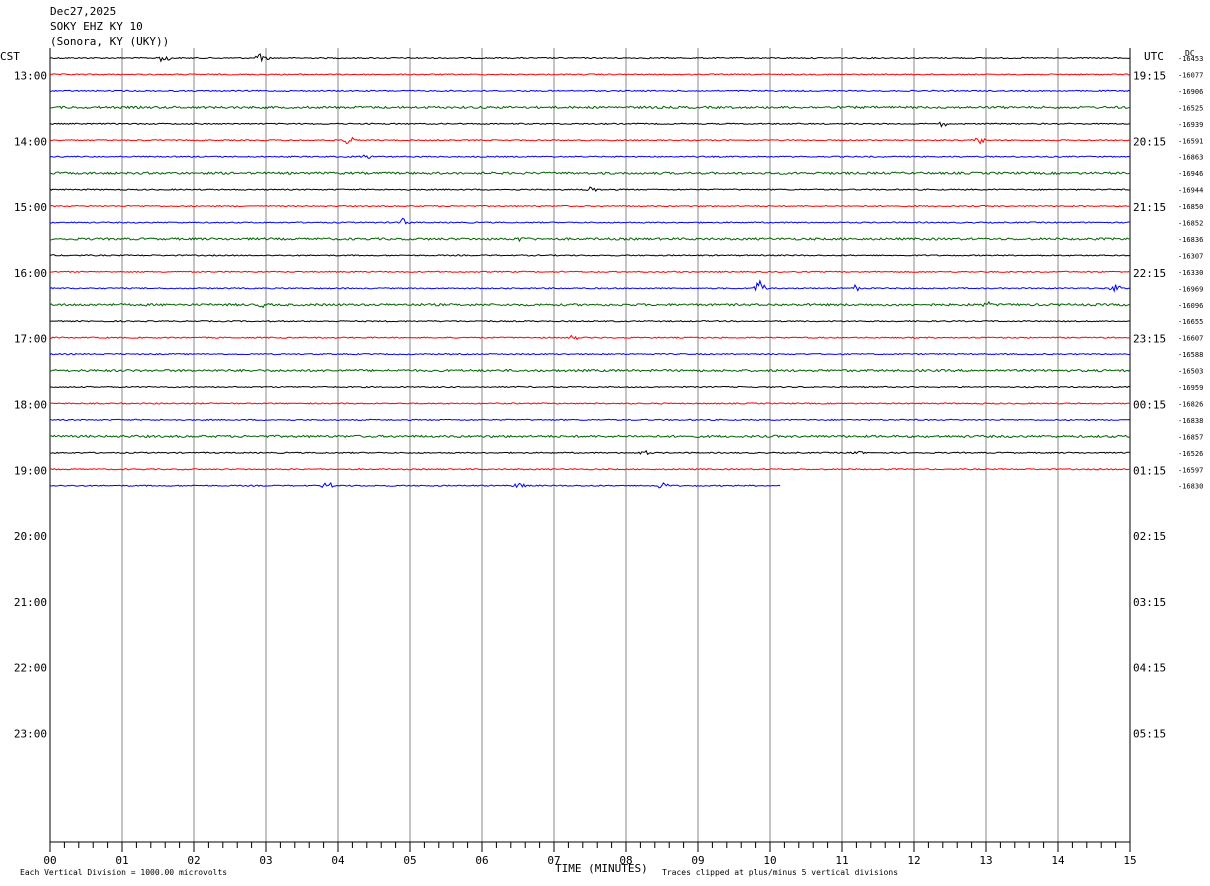 The height and width of the screenshot is (886, 1210). I want to click on utc-hour-label: 03:15, so click(1149, 602).